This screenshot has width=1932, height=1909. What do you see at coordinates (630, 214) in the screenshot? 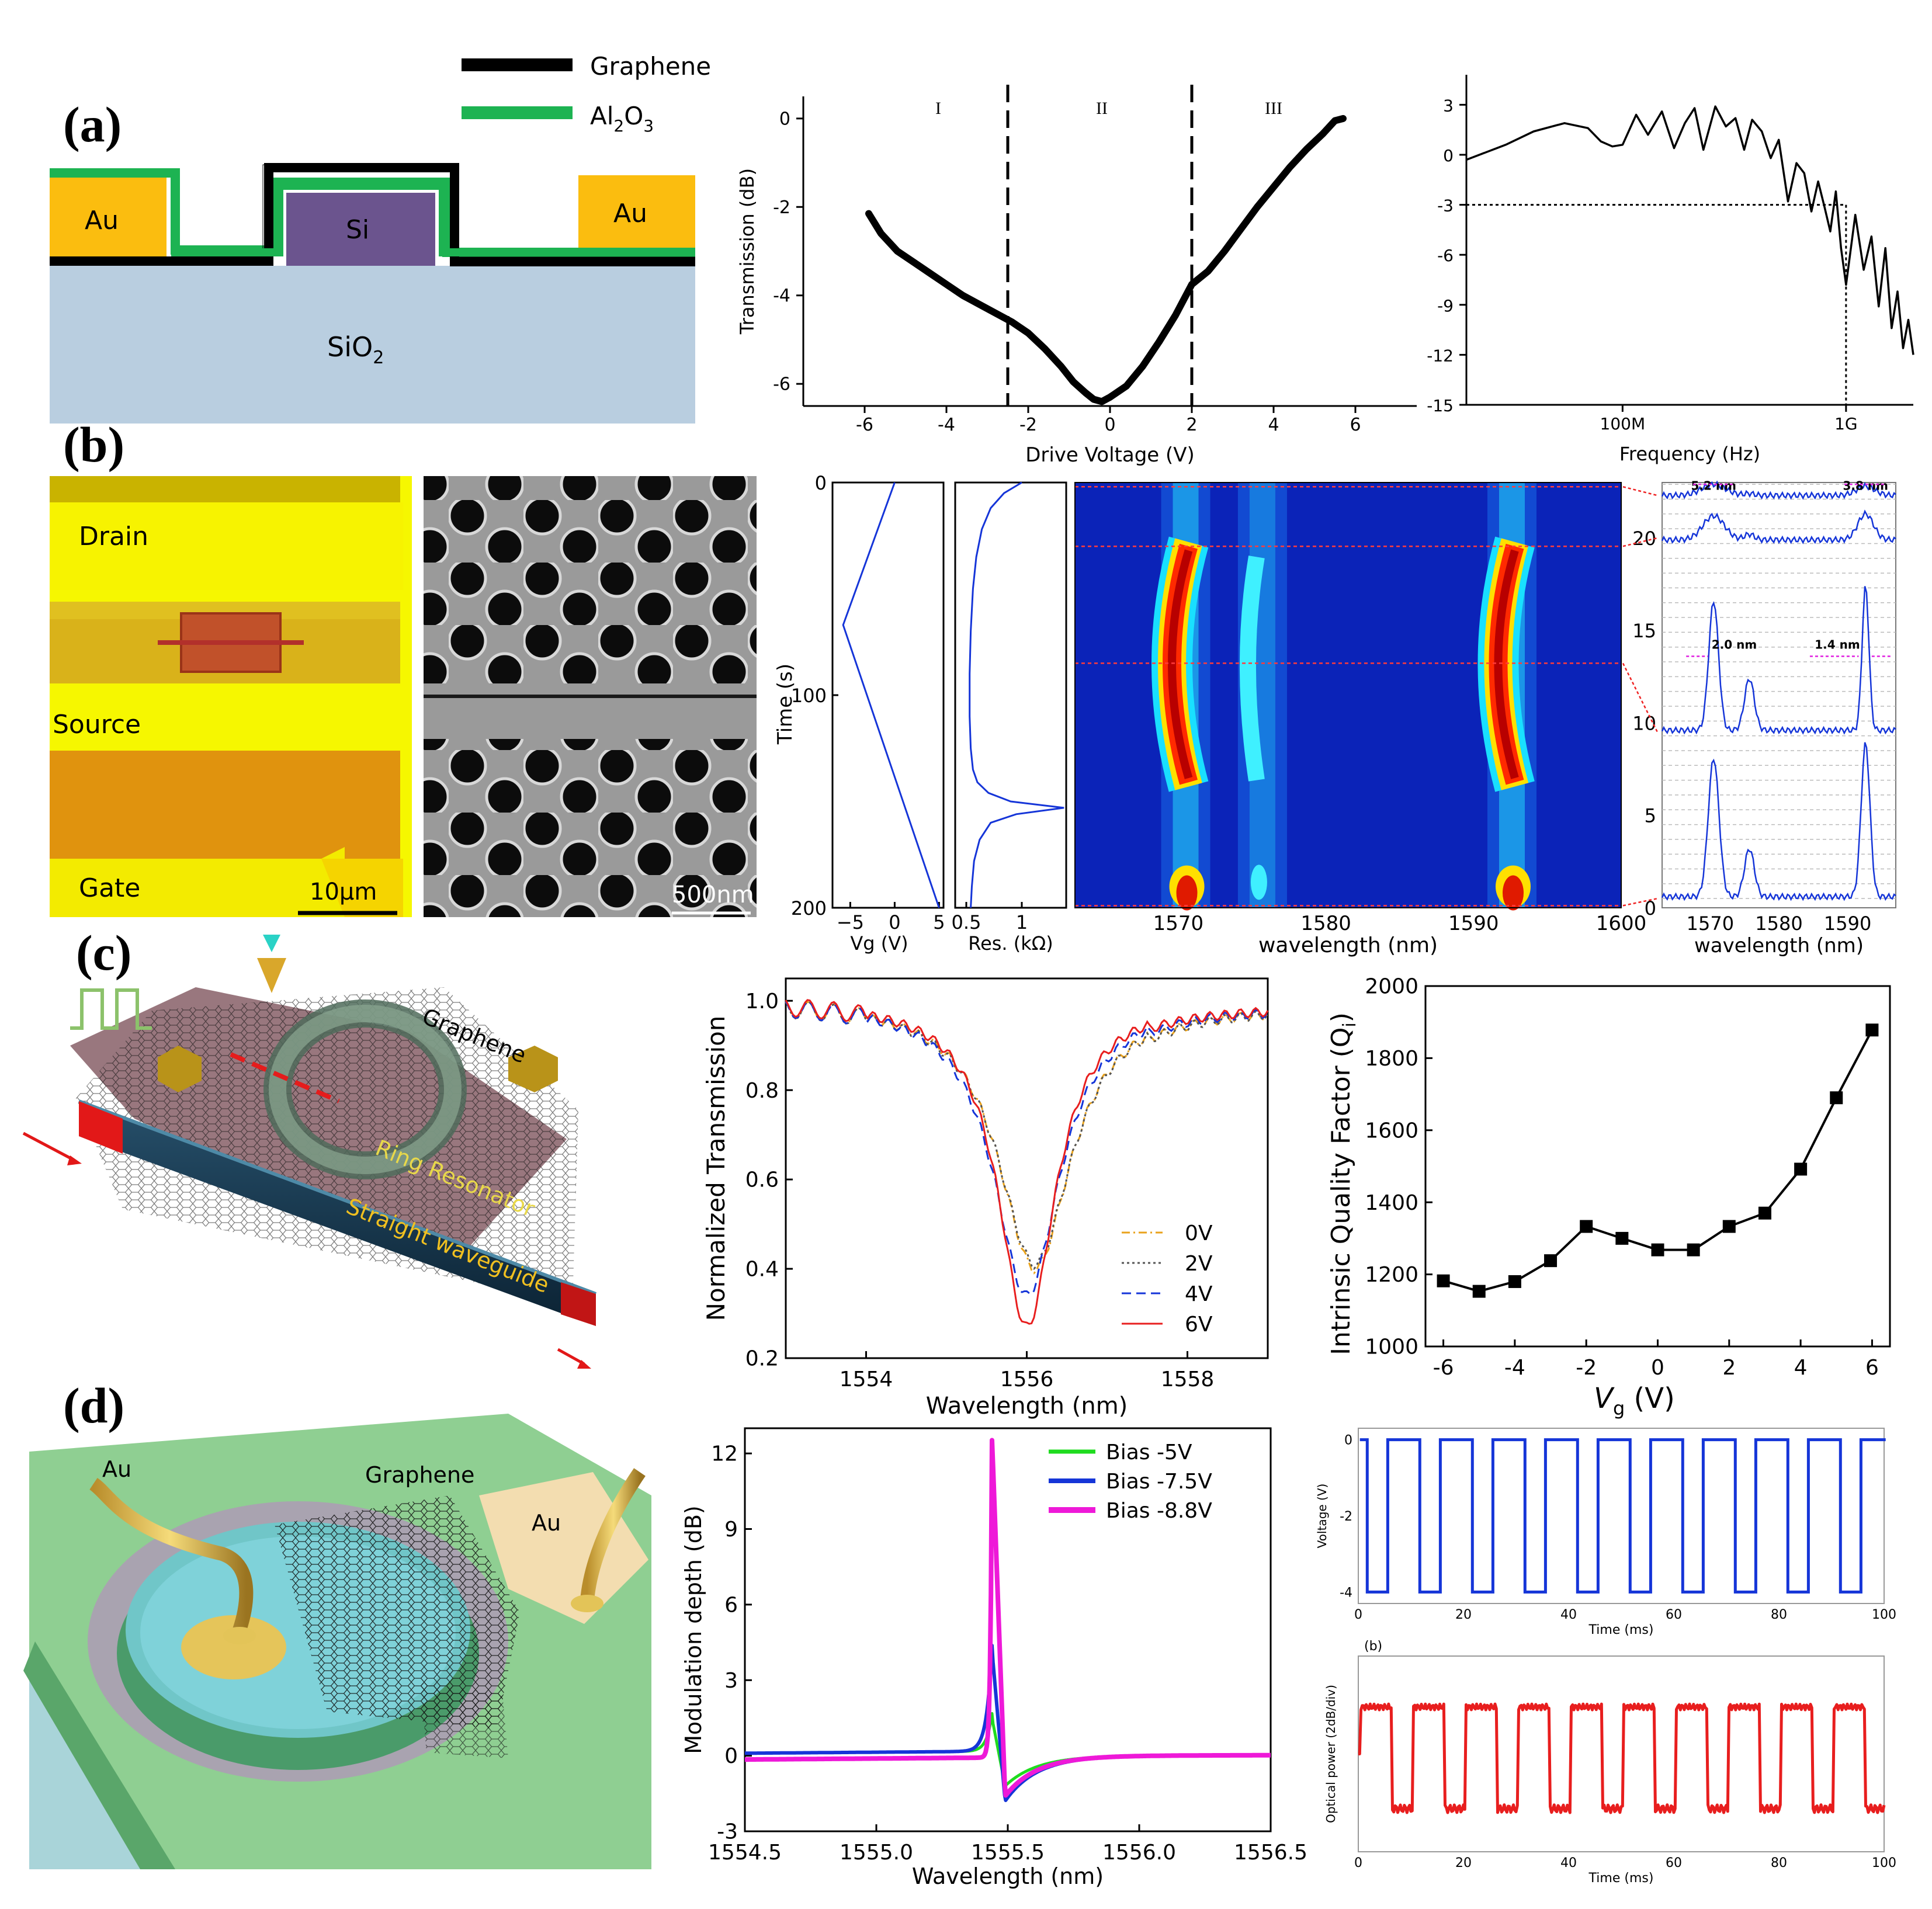
I see `au-right-label: Au` at bounding box center [630, 214].